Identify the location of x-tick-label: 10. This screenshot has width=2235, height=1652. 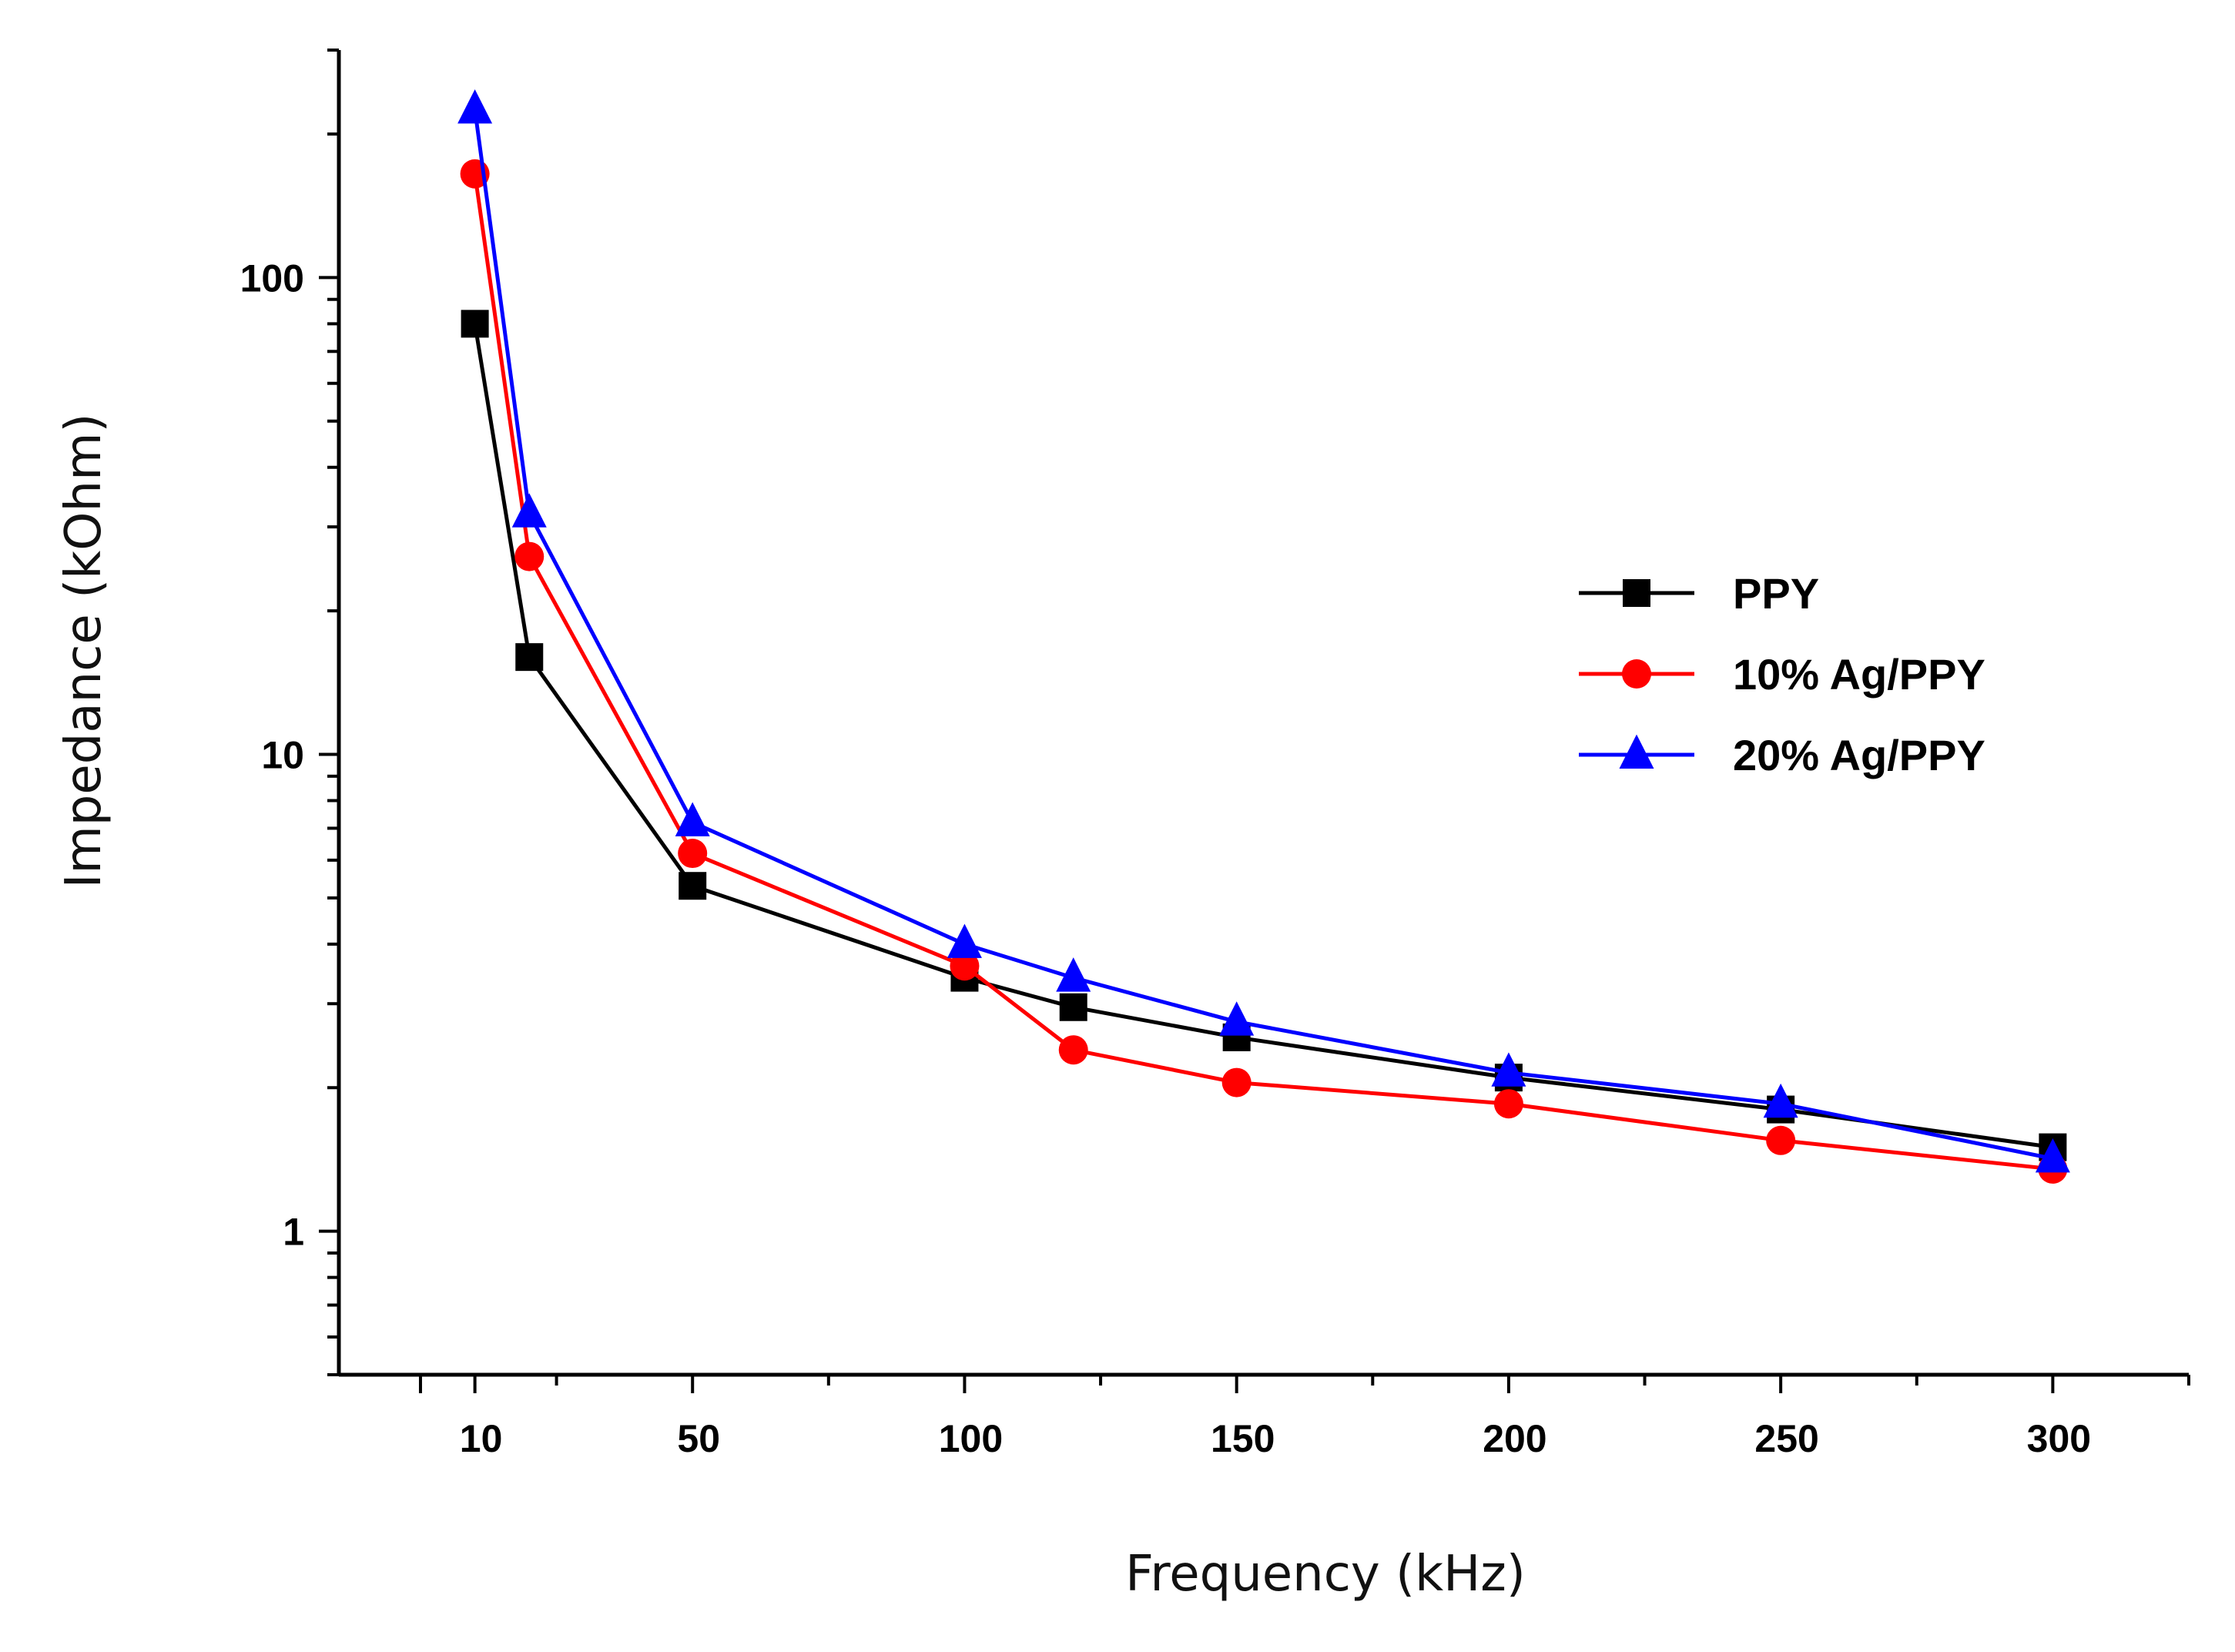
(482, 1438).